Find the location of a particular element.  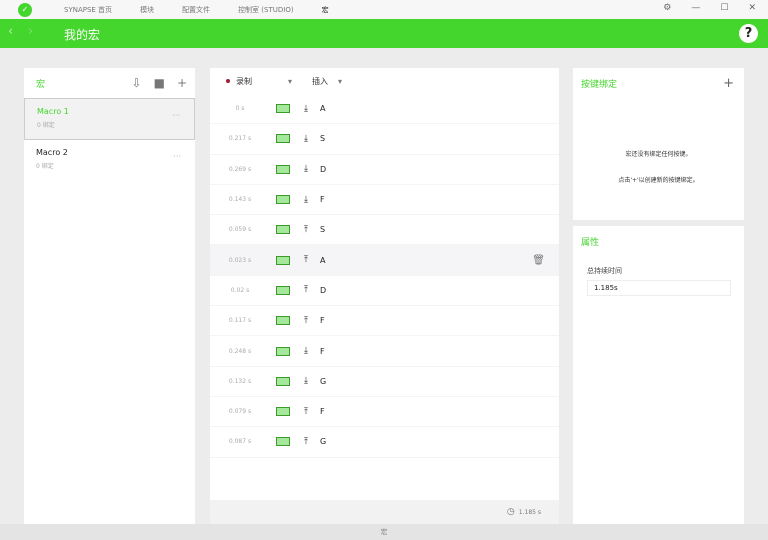

macro-event-row: 0.132 s ⤓ G is located at coordinates (384, 382).